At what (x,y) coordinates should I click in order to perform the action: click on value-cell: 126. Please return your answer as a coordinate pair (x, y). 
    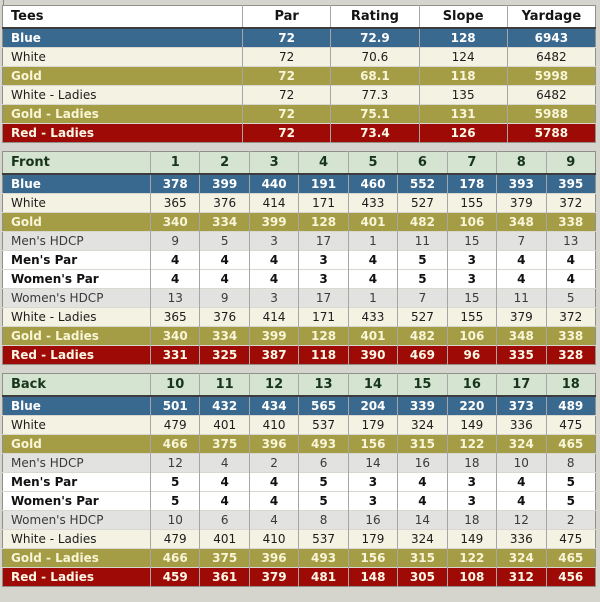
    Looking at the image, I should click on (463, 133).